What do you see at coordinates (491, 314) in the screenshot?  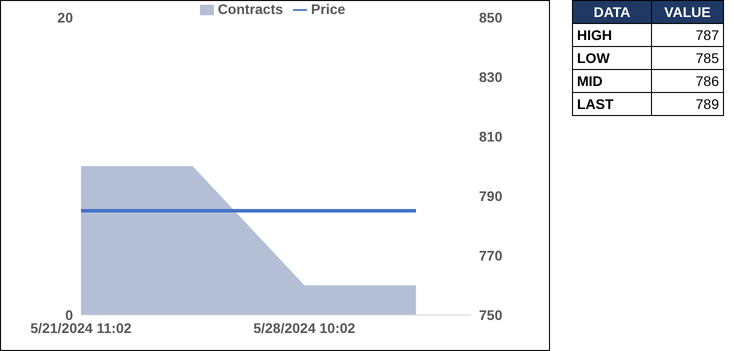 I see `y2-tick-label: 750` at bounding box center [491, 314].